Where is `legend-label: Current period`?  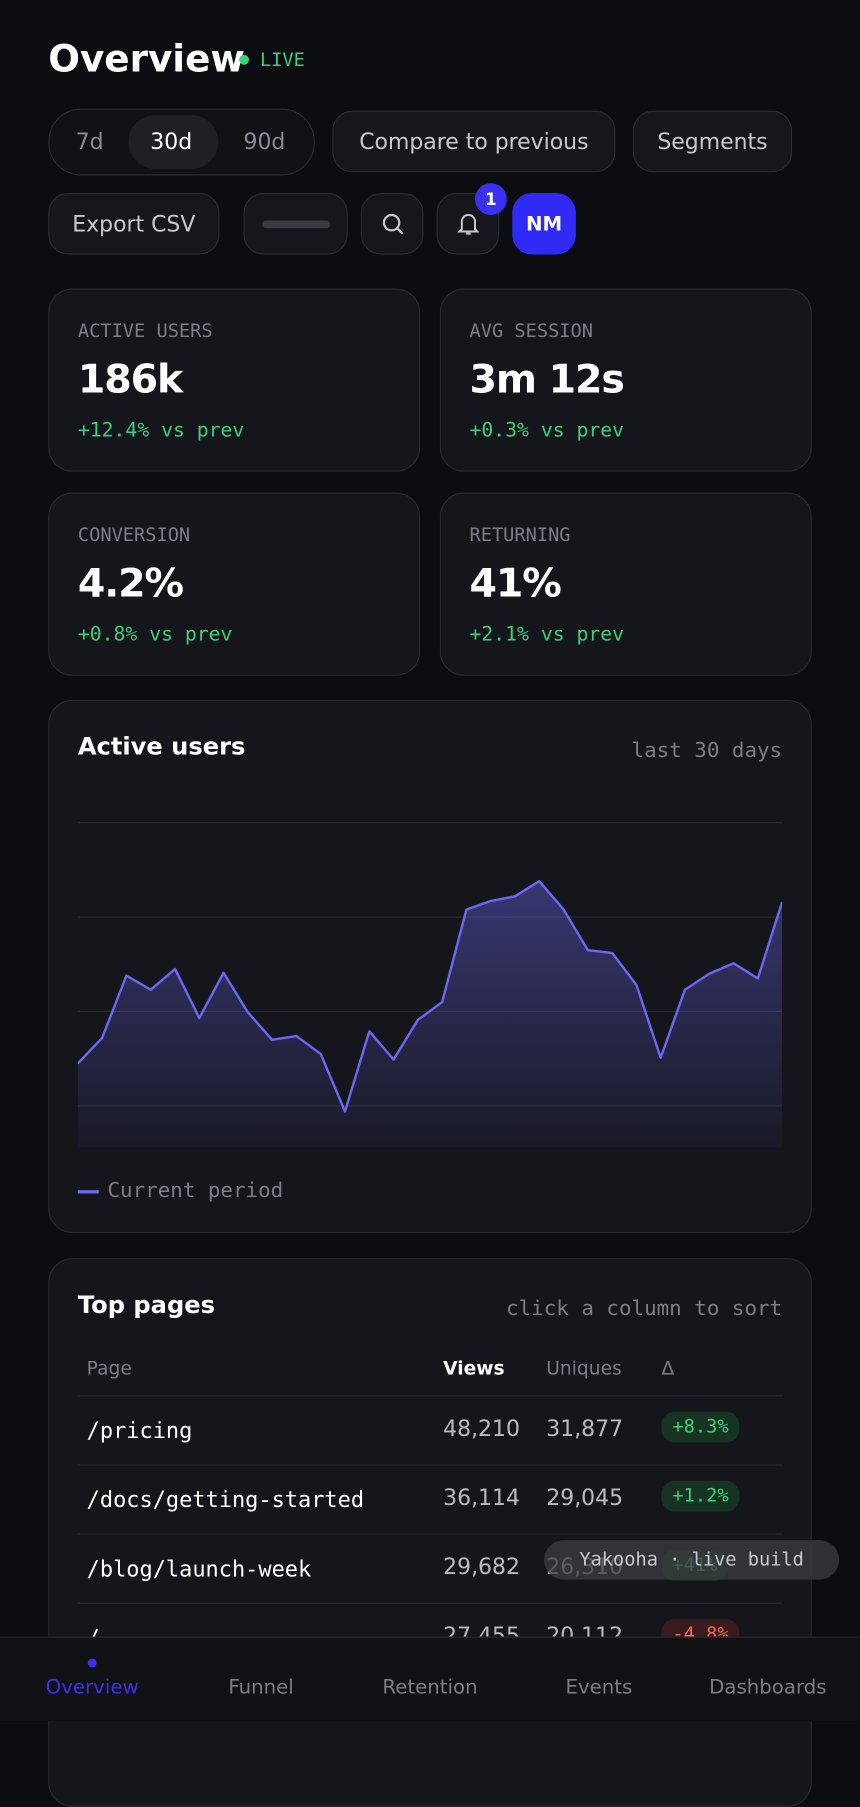 legend-label: Current period is located at coordinates (195, 1190).